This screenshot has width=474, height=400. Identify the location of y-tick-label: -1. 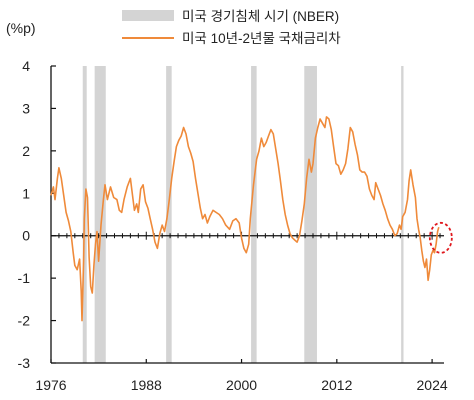
(24, 278).